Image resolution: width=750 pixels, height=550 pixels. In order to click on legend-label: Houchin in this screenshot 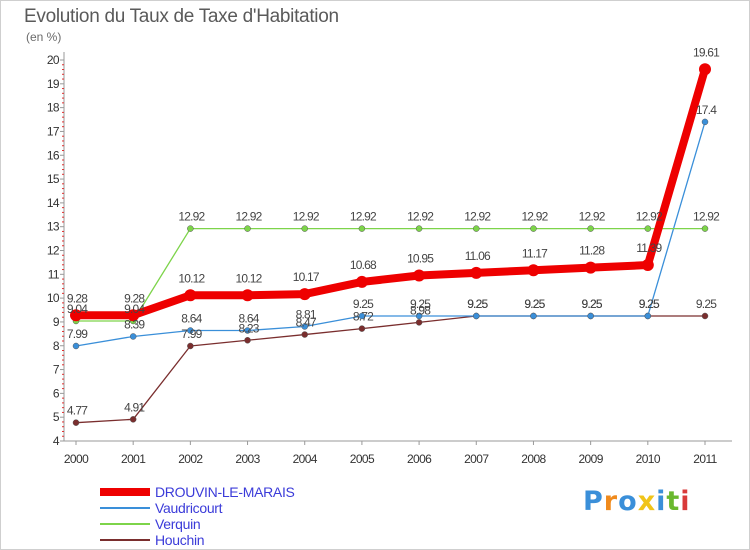, I will do `click(180, 540)`.